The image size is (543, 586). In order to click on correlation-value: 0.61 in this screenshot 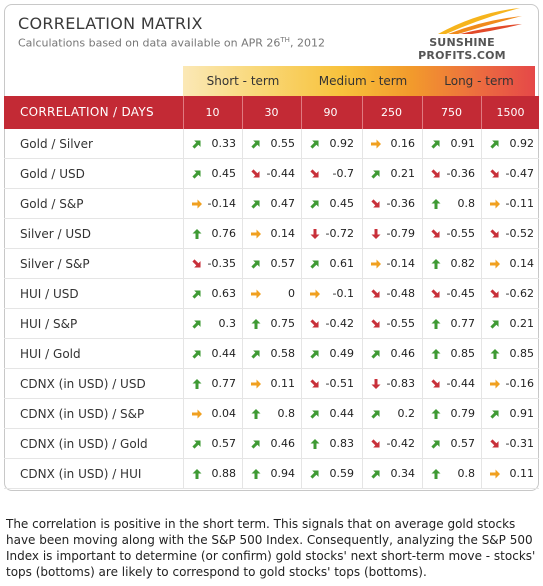, I will do `click(342, 263)`.